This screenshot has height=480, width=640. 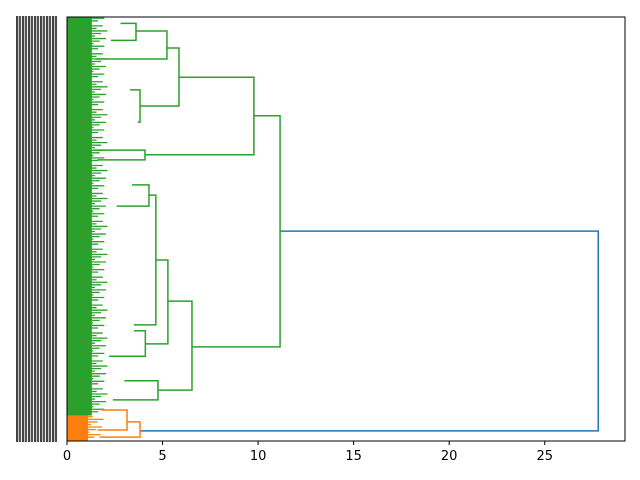 I want to click on x-tick-label: 25, so click(x=544, y=456).